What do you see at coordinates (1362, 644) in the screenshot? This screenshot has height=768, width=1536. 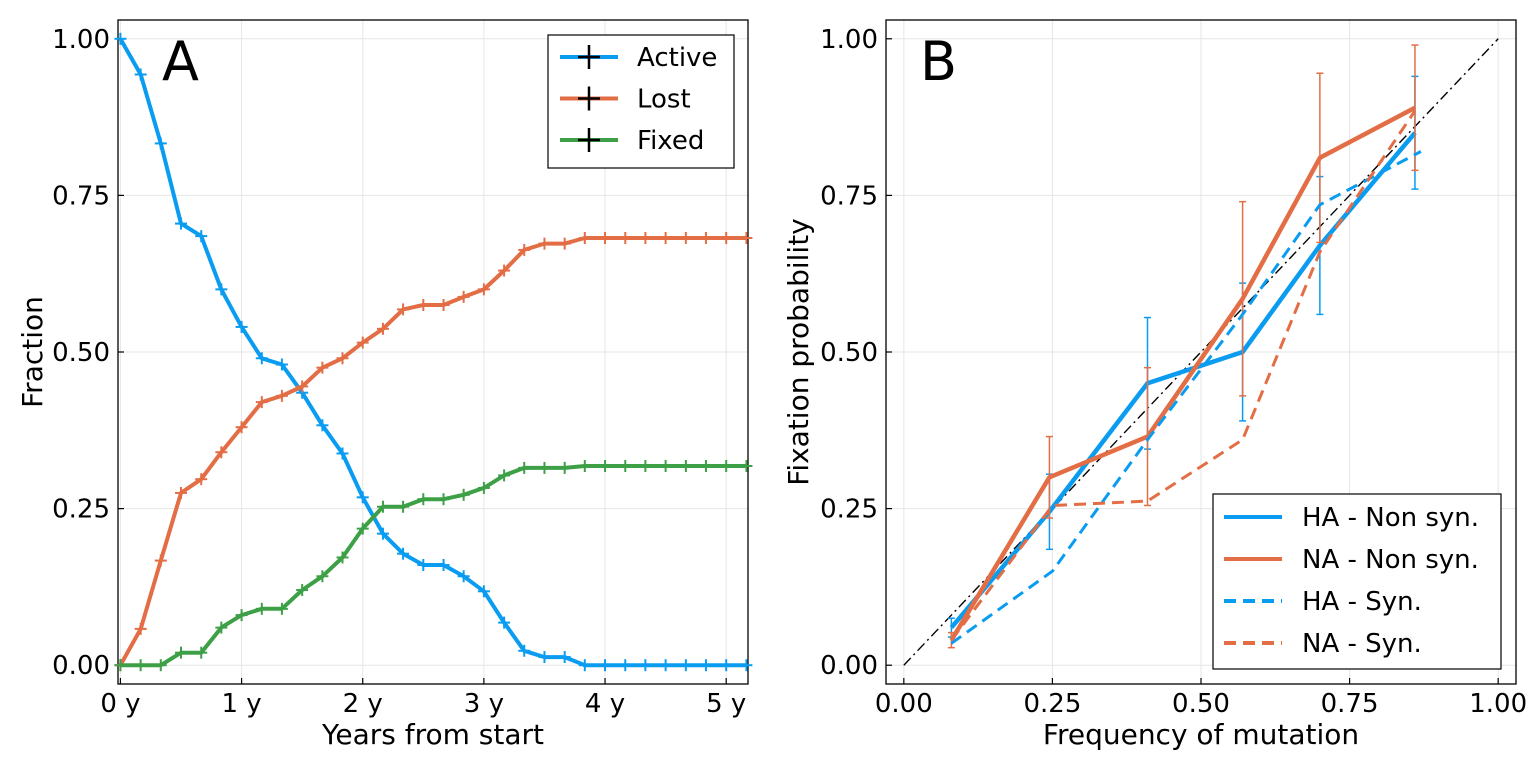 I see `legend-label-na-syn: NA - Syn.` at bounding box center [1362, 644].